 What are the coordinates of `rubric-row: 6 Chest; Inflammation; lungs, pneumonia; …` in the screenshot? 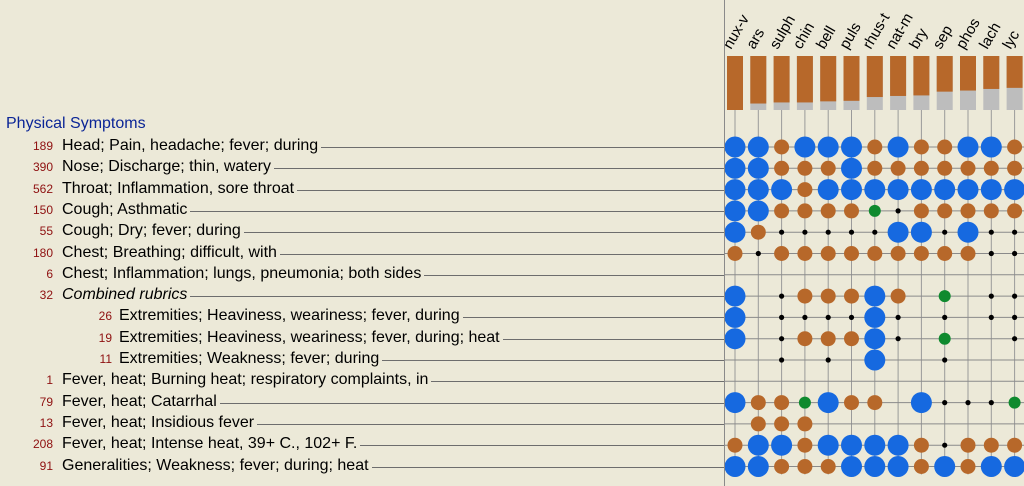 It's located at (362, 275).